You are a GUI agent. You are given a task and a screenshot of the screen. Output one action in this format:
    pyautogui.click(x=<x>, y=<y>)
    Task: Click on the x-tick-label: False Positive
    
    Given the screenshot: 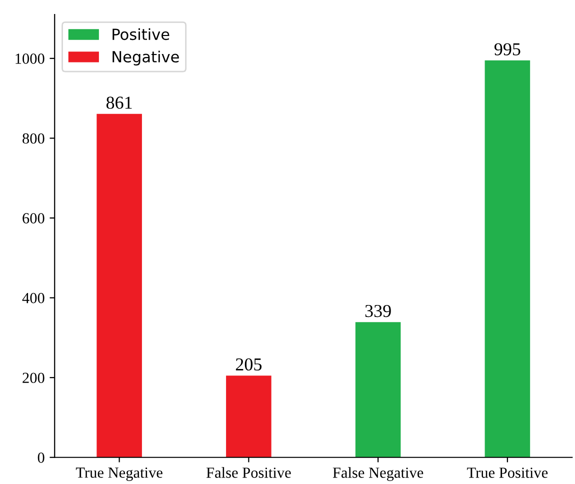 What is the action you would take?
    pyautogui.click(x=248, y=472)
    